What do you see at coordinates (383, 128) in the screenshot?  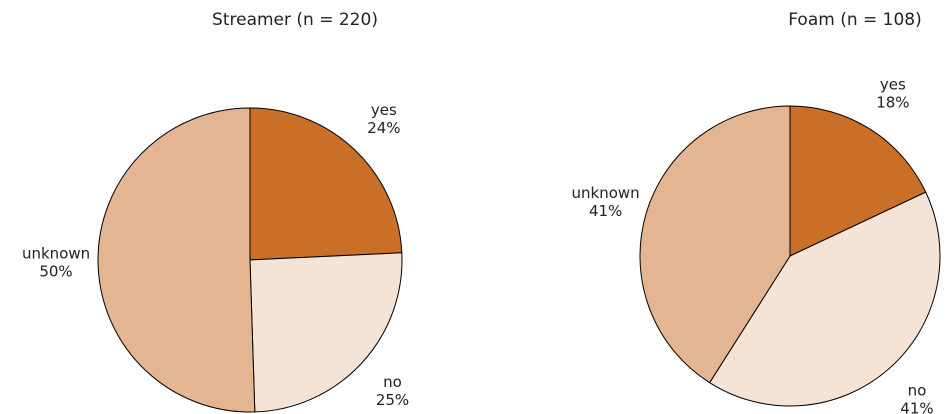 I see `slice-value-label: 24%` at bounding box center [383, 128].